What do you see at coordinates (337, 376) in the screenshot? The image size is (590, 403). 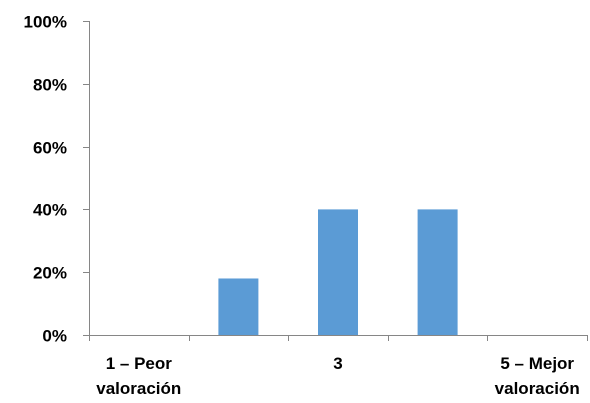 I see `x-tick-labels: 1 – Peor valoración 3 5 – Mejor valoración` at bounding box center [337, 376].